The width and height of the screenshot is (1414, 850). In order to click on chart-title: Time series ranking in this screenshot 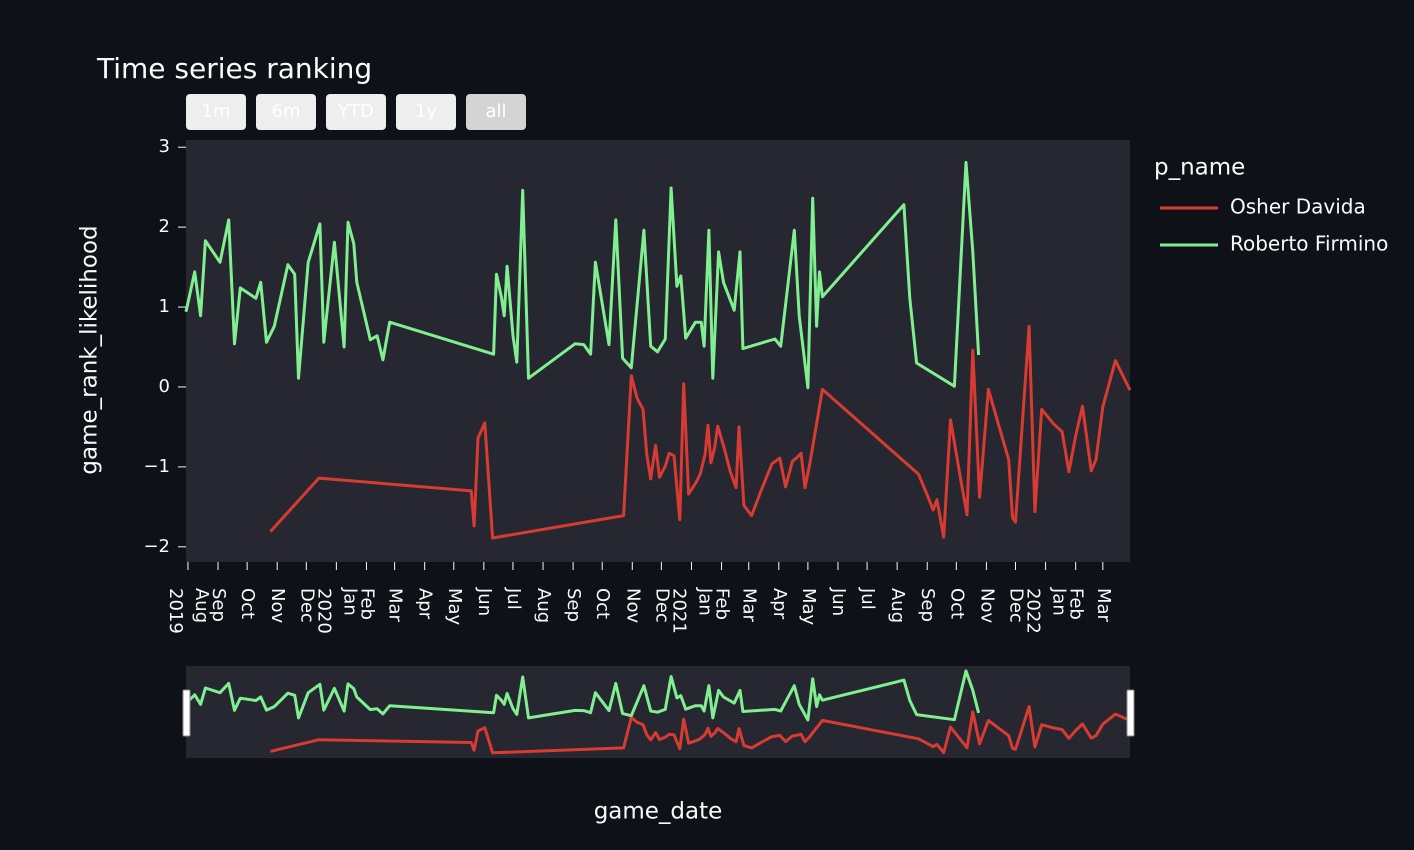, I will do `click(234, 68)`.